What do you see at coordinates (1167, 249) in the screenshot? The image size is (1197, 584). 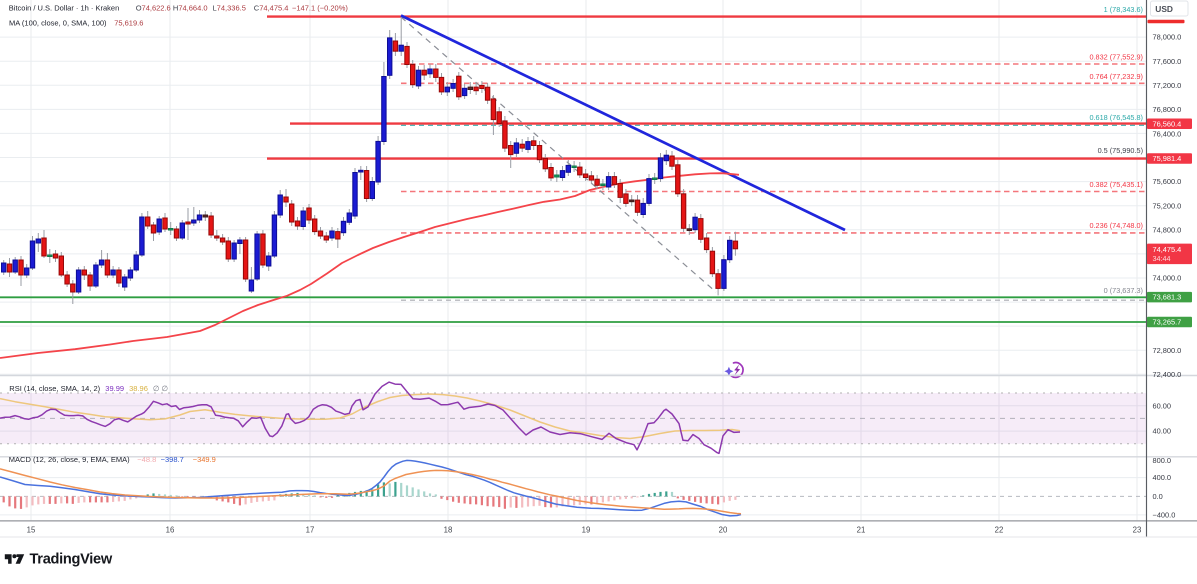 I see `svg-text: 74,475.4` at bounding box center [1167, 249].